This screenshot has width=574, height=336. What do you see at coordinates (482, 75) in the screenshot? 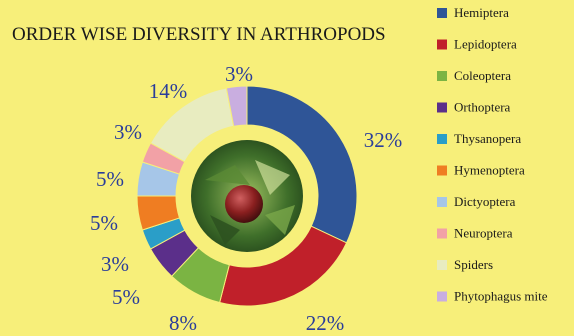
I see `legend-label: Coleoptera` at bounding box center [482, 75].